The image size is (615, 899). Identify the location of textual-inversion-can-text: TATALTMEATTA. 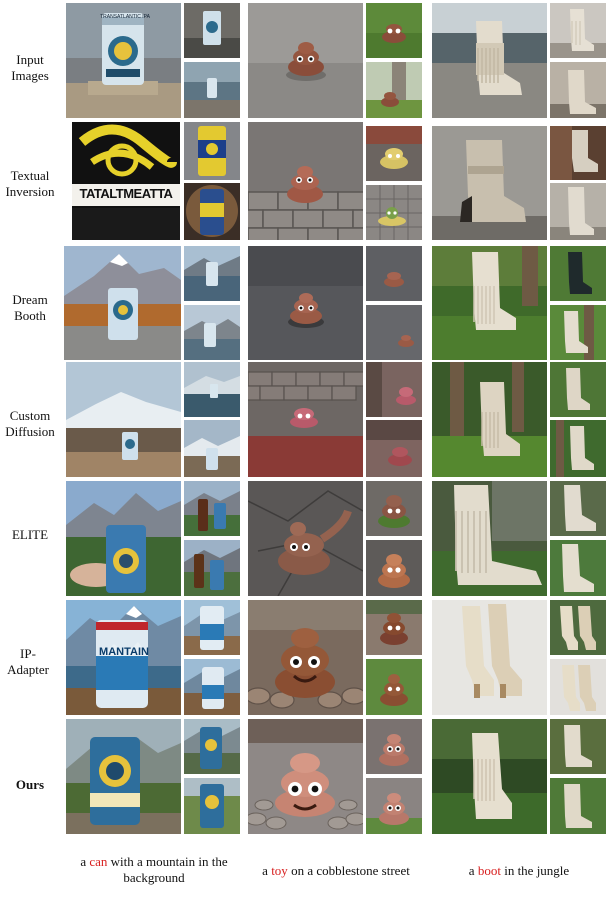
(126, 193).